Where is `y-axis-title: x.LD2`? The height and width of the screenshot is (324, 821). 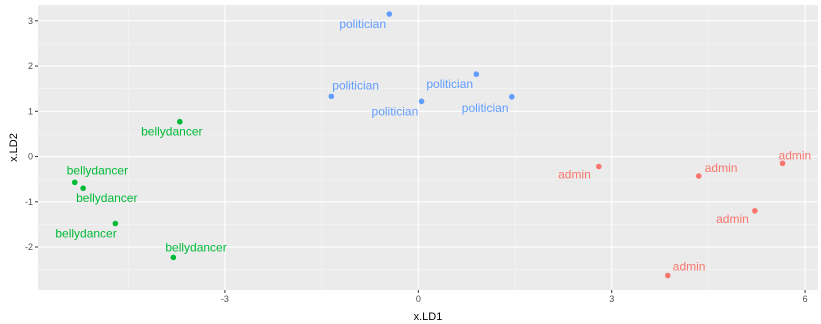 y-axis-title: x.LD2 is located at coordinates (14, 147).